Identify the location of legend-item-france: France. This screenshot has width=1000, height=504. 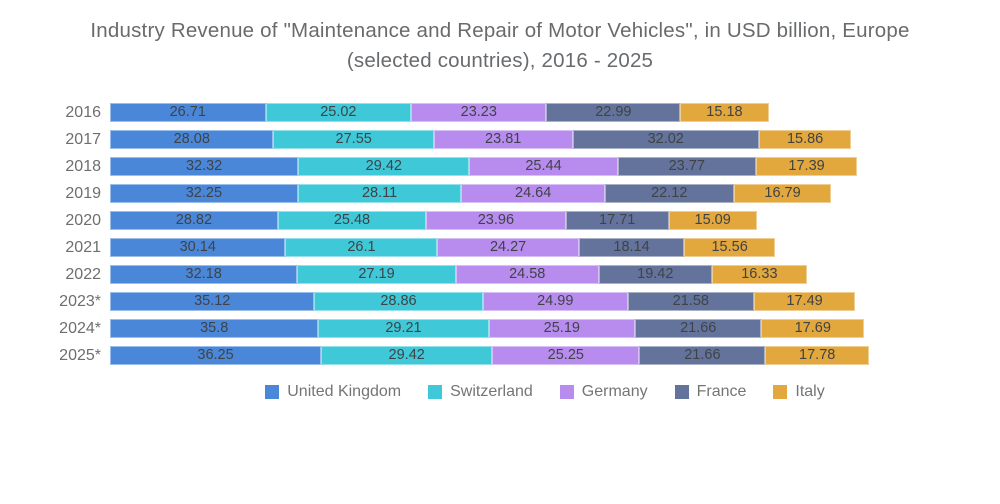
(710, 392).